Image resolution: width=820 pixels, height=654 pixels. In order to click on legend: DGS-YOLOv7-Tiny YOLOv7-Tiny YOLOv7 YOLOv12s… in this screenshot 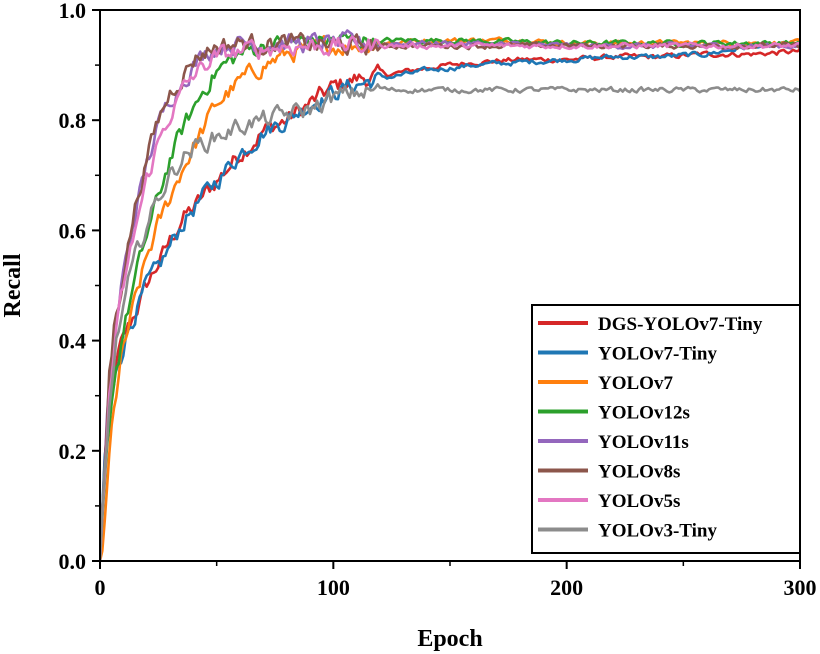, I will do `click(666, 429)`.